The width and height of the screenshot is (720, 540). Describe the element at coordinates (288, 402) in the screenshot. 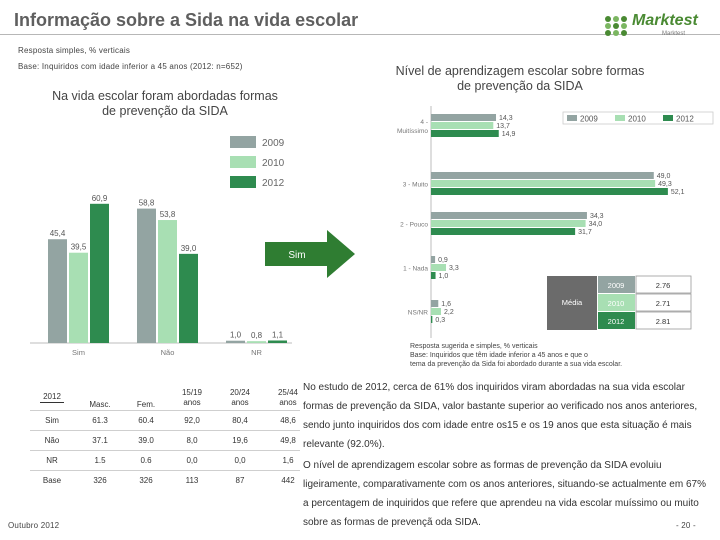

I see `table-header-cell: anos` at that location.